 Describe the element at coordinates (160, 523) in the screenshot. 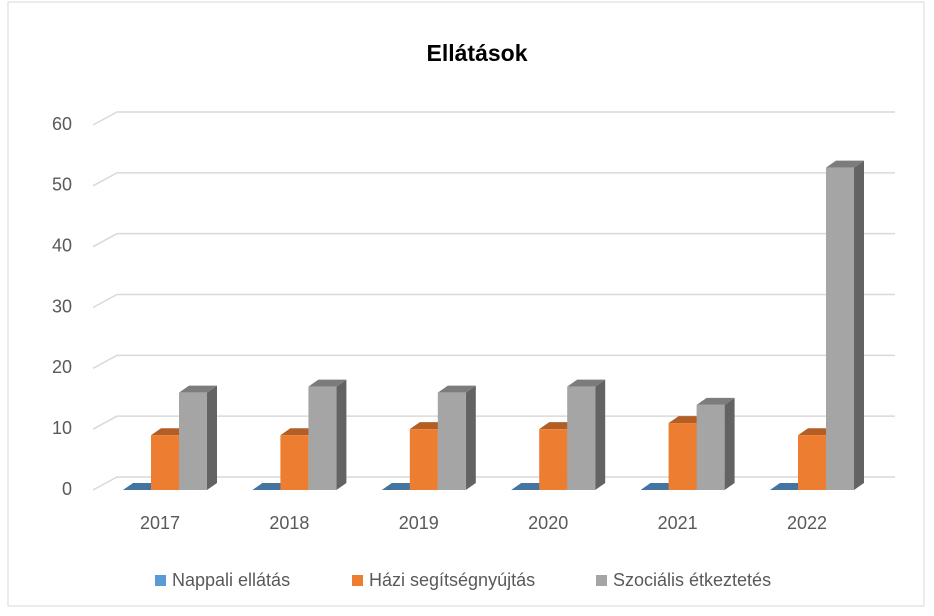

I see `x-tick-label: 2017` at that location.